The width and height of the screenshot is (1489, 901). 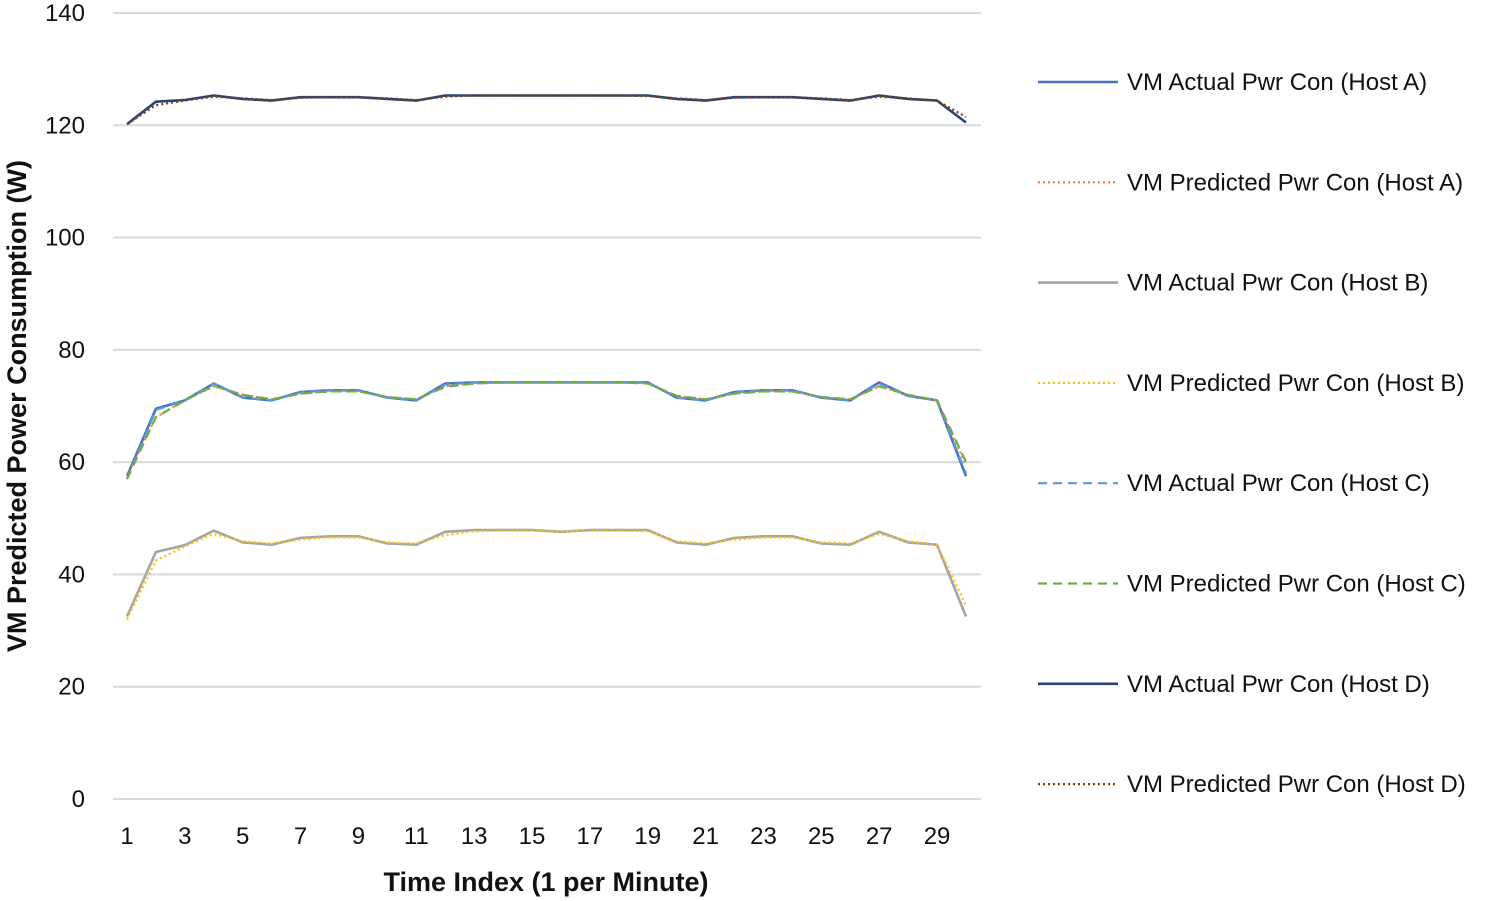 I want to click on x-tick-label: 9, so click(x=358, y=836).